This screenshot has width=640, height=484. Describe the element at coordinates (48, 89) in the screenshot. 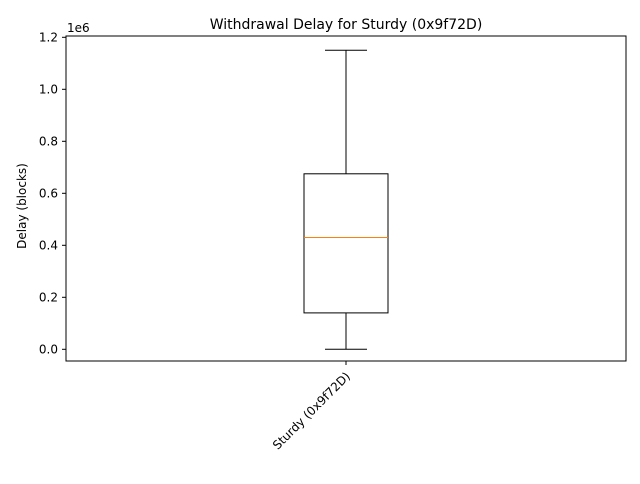

I see `y-tick-label: 1.0` at that location.